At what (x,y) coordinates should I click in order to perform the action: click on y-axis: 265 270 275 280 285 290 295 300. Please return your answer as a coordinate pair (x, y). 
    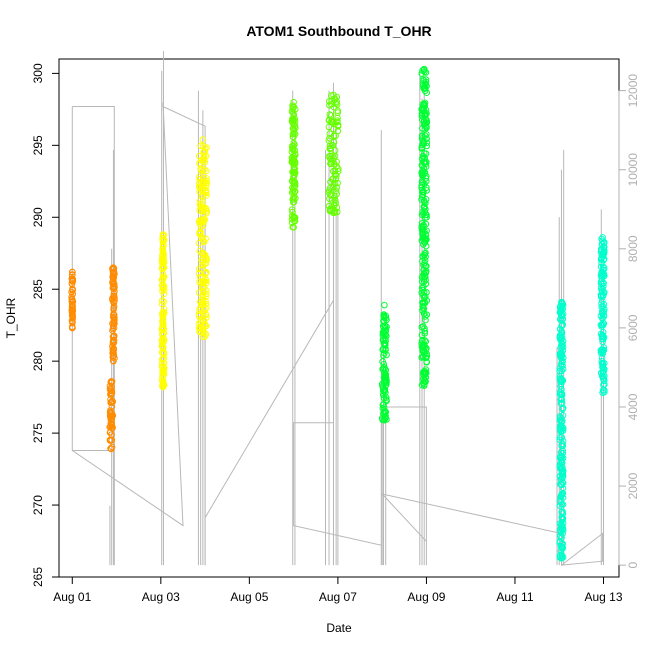
    Looking at the image, I should click on (45, 325).